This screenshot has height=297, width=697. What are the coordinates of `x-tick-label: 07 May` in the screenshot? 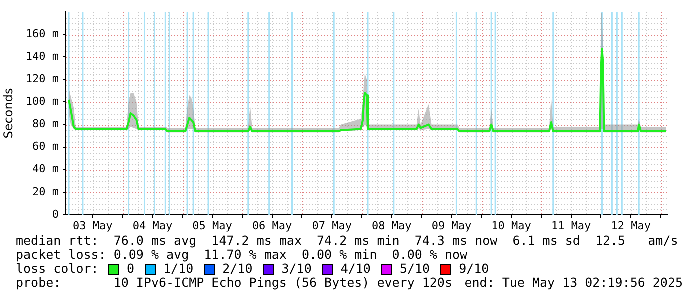 It's located at (332, 225).